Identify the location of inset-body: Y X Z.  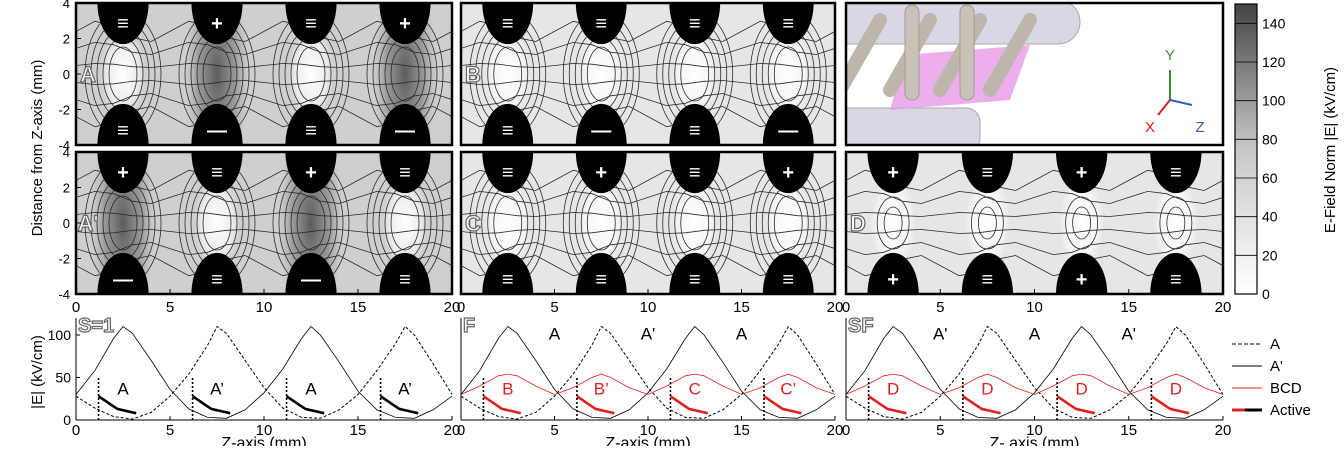
(1034, 74).